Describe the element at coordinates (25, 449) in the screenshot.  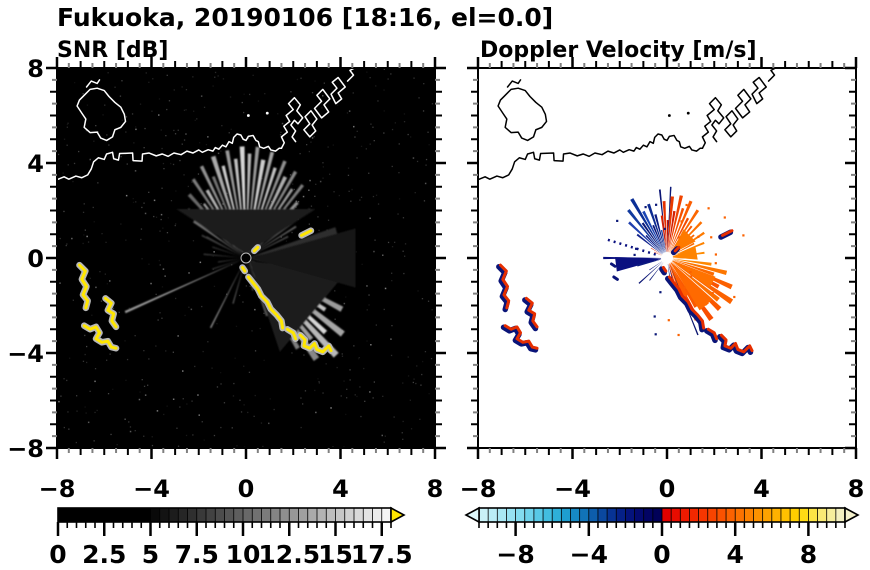
I see `y-axis-tick-label: −8` at that location.